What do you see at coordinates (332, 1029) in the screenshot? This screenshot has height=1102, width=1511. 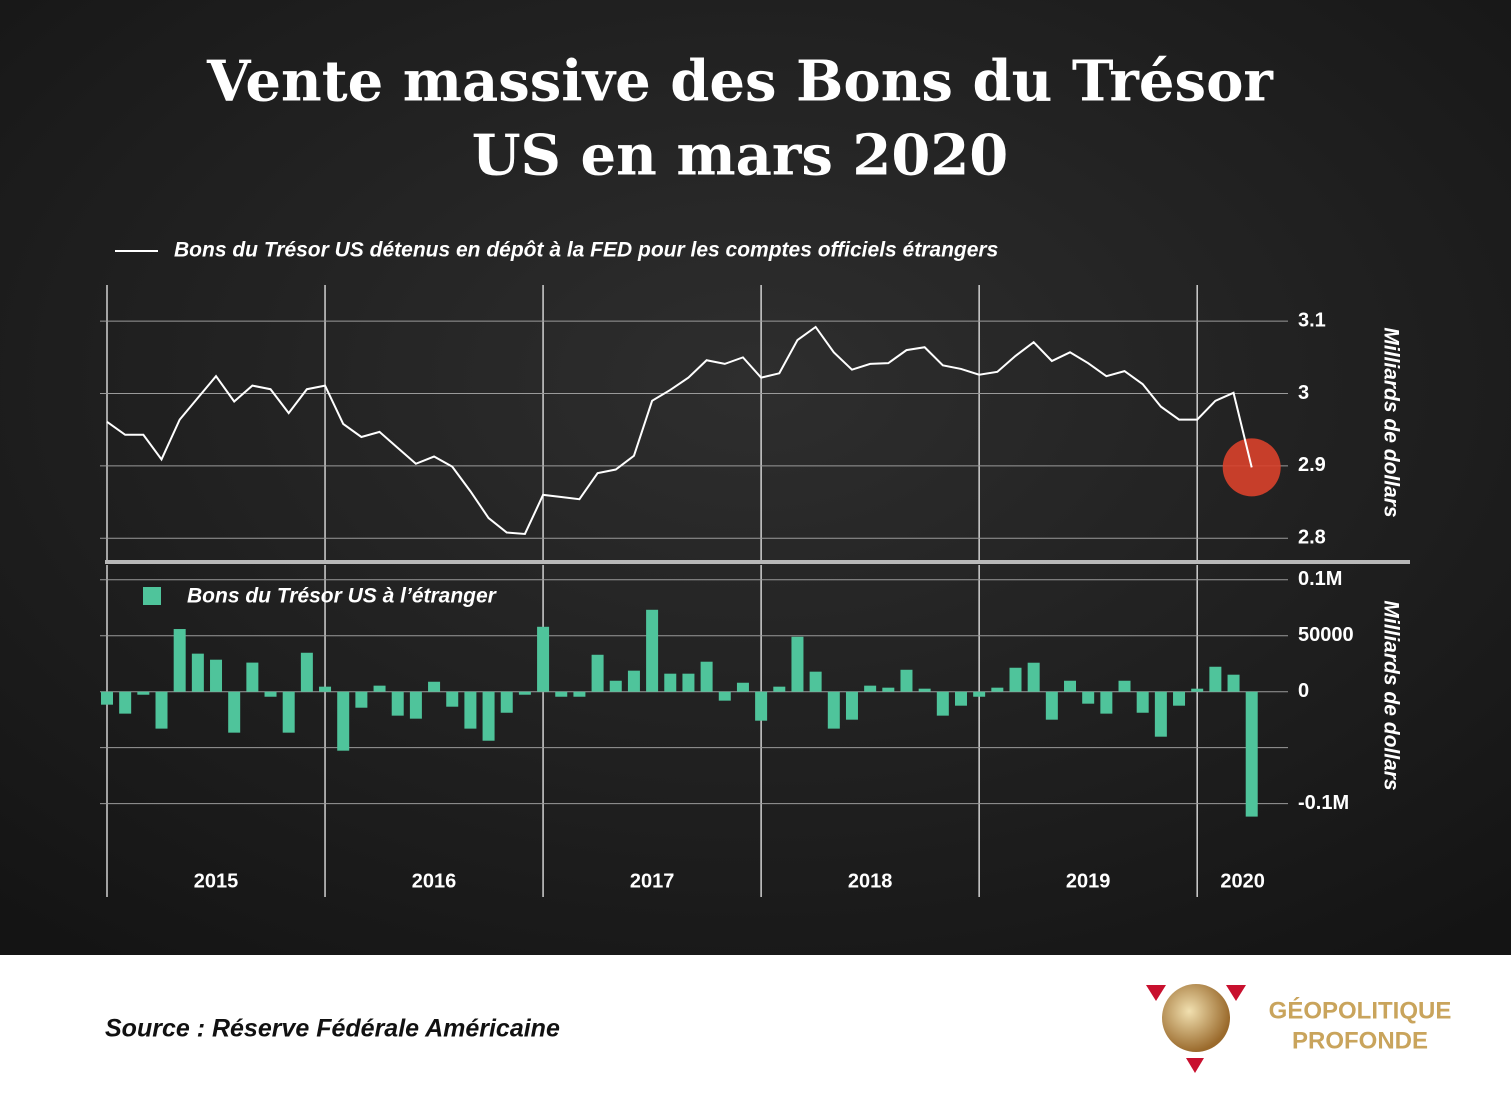 I see `source: Source : Réserve Fédérale Américaine` at bounding box center [332, 1029].